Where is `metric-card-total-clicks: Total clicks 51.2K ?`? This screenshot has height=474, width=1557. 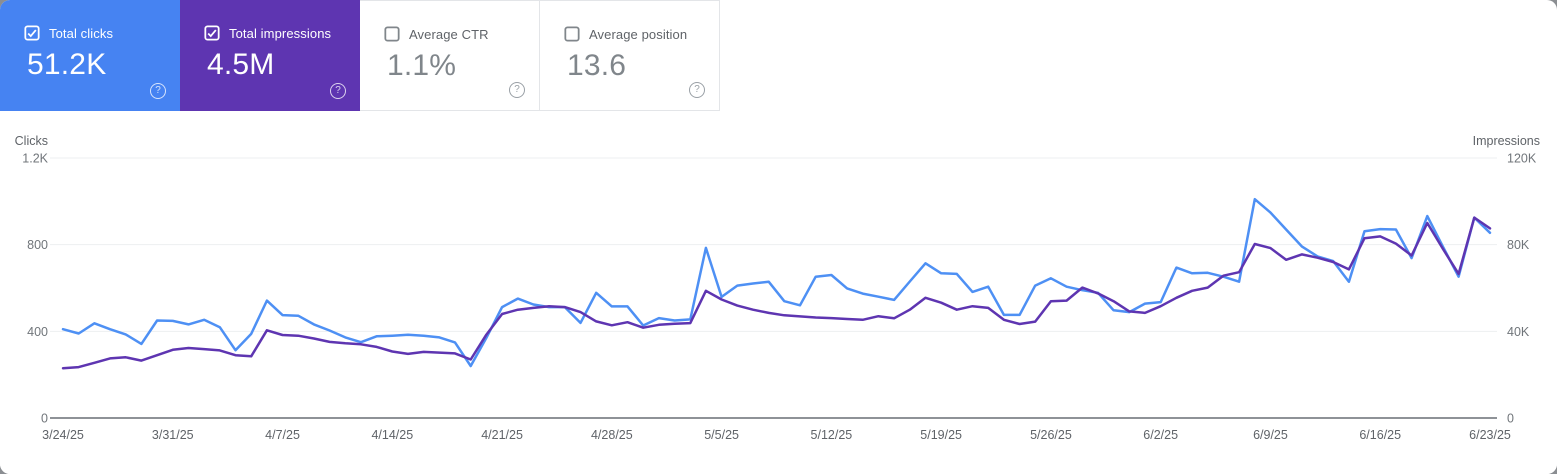
metric-card-total-clicks: Total clicks 51.2K ? is located at coordinates (90, 55).